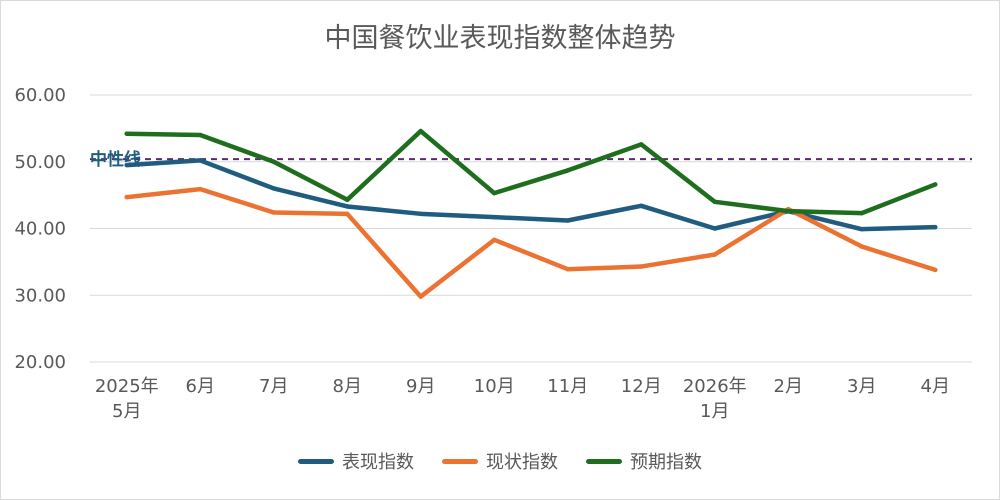 The image size is (1000, 500). What do you see at coordinates (40, 295) in the screenshot?
I see `y-tick-label: 30.00` at bounding box center [40, 295].